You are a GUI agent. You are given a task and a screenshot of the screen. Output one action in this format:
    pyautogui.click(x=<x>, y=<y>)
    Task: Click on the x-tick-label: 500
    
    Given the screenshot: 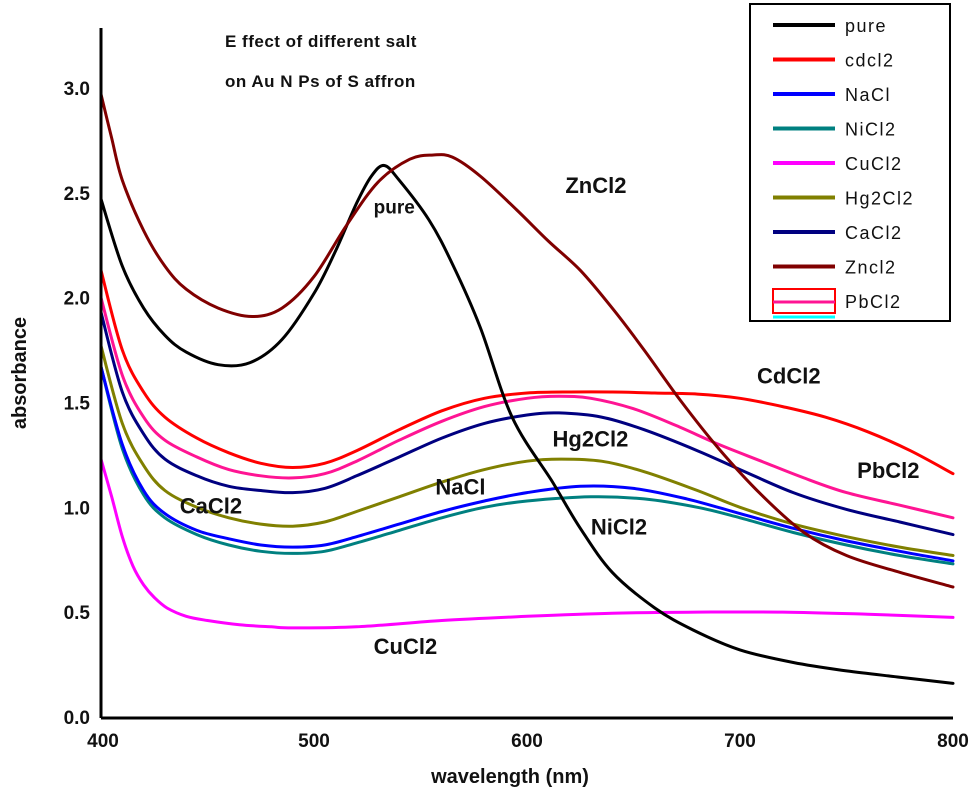 What is the action you would take?
    pyautogui.click(x=314, y=741)
    